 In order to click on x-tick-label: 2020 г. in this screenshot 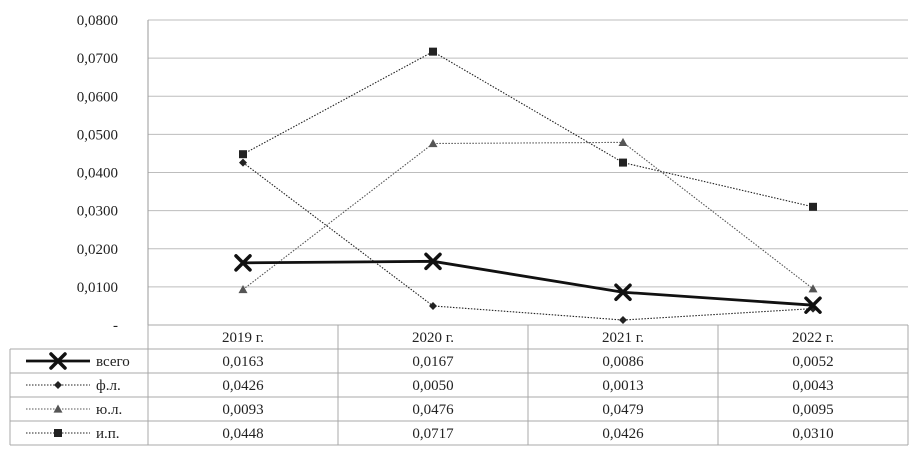, I will do `click(433, 338)`.